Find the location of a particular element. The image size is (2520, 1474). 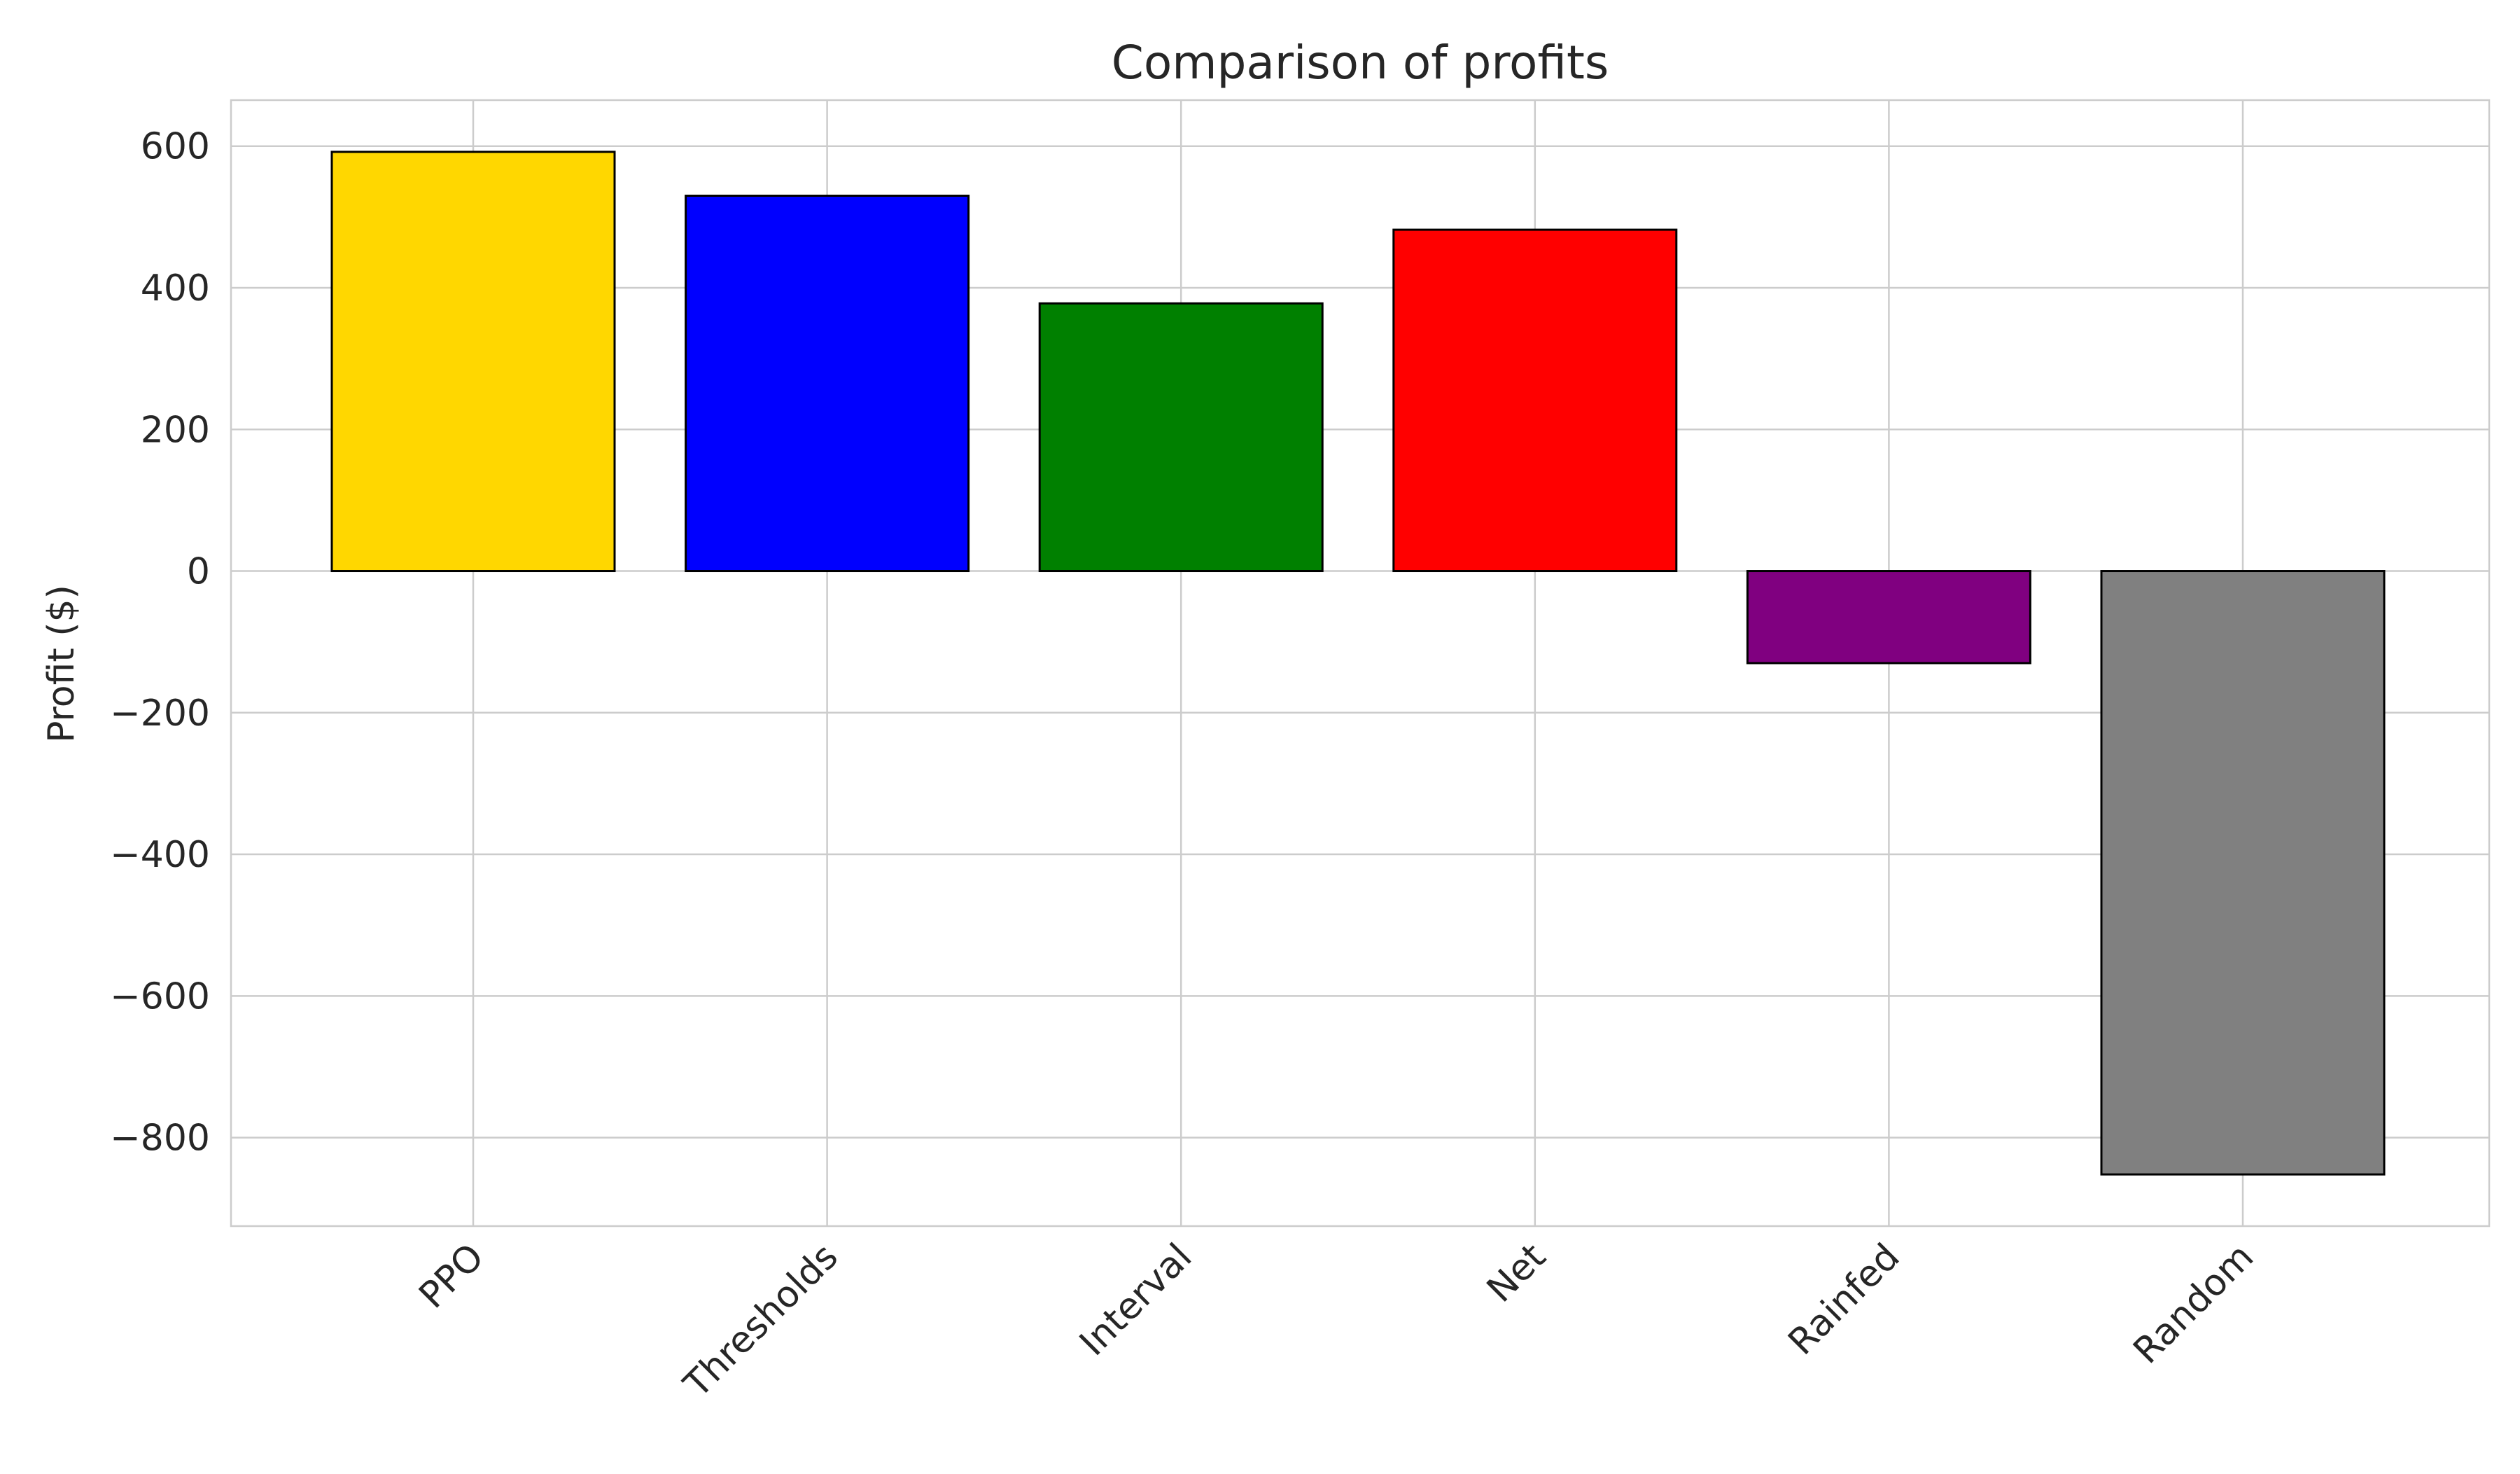

y-tick-label: −200 is located at coordinates (160, 714).